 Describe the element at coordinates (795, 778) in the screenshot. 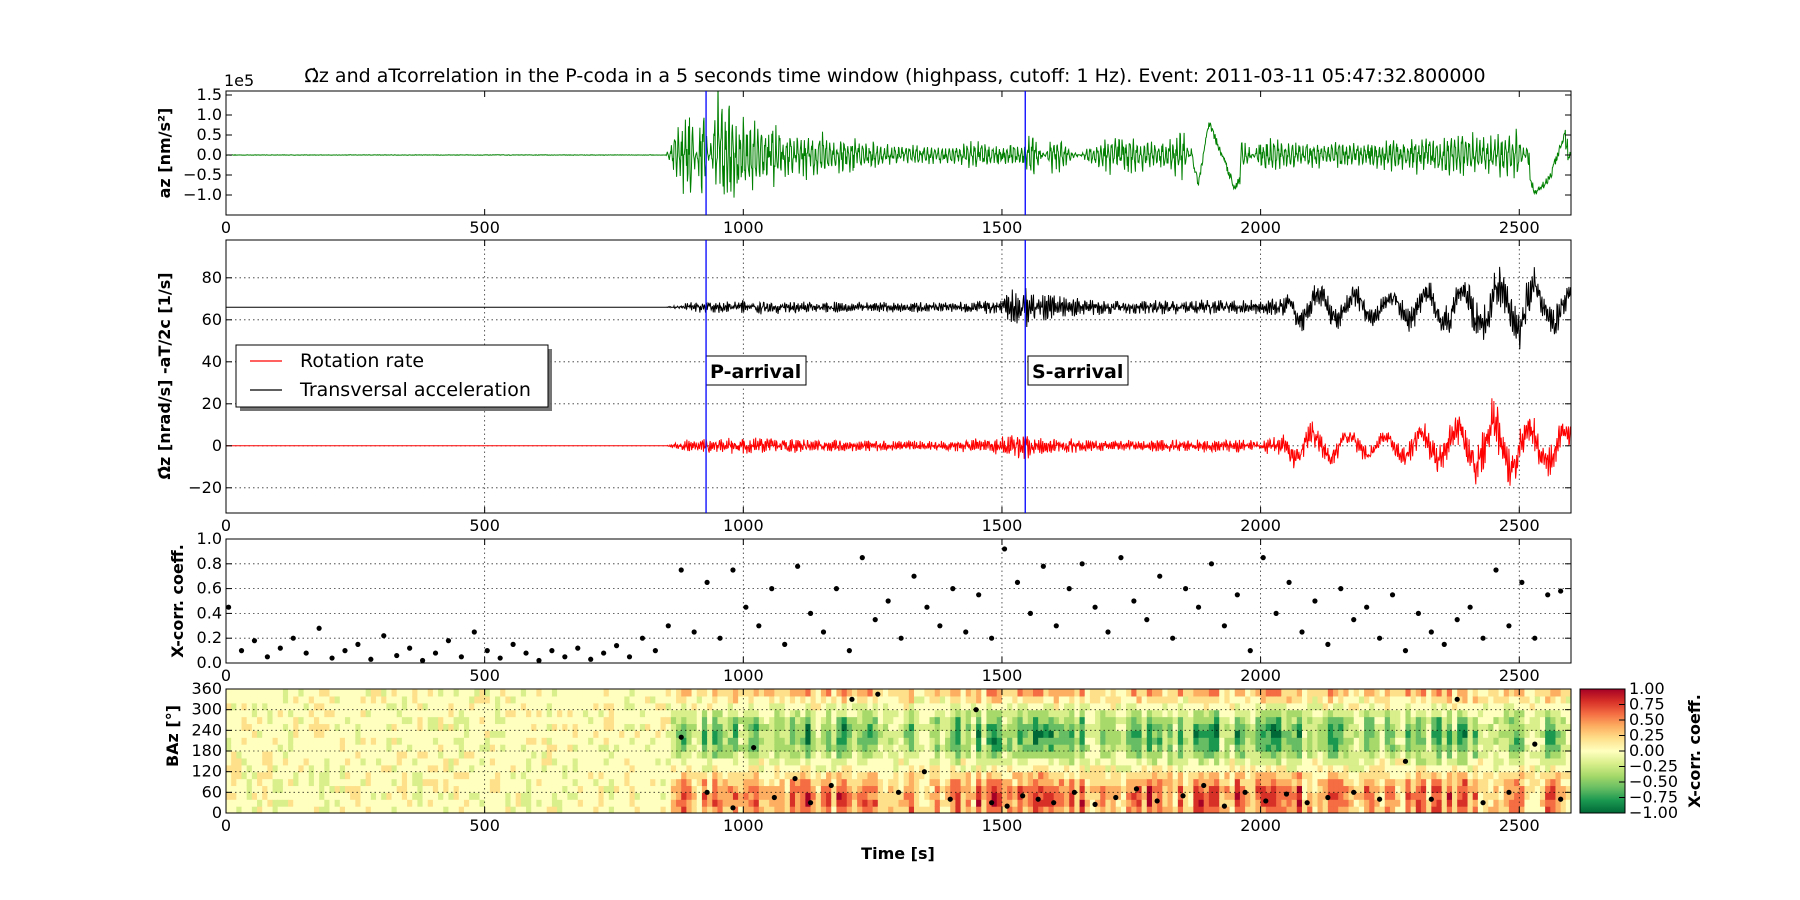

I see `baz-maximum-point` at that location.